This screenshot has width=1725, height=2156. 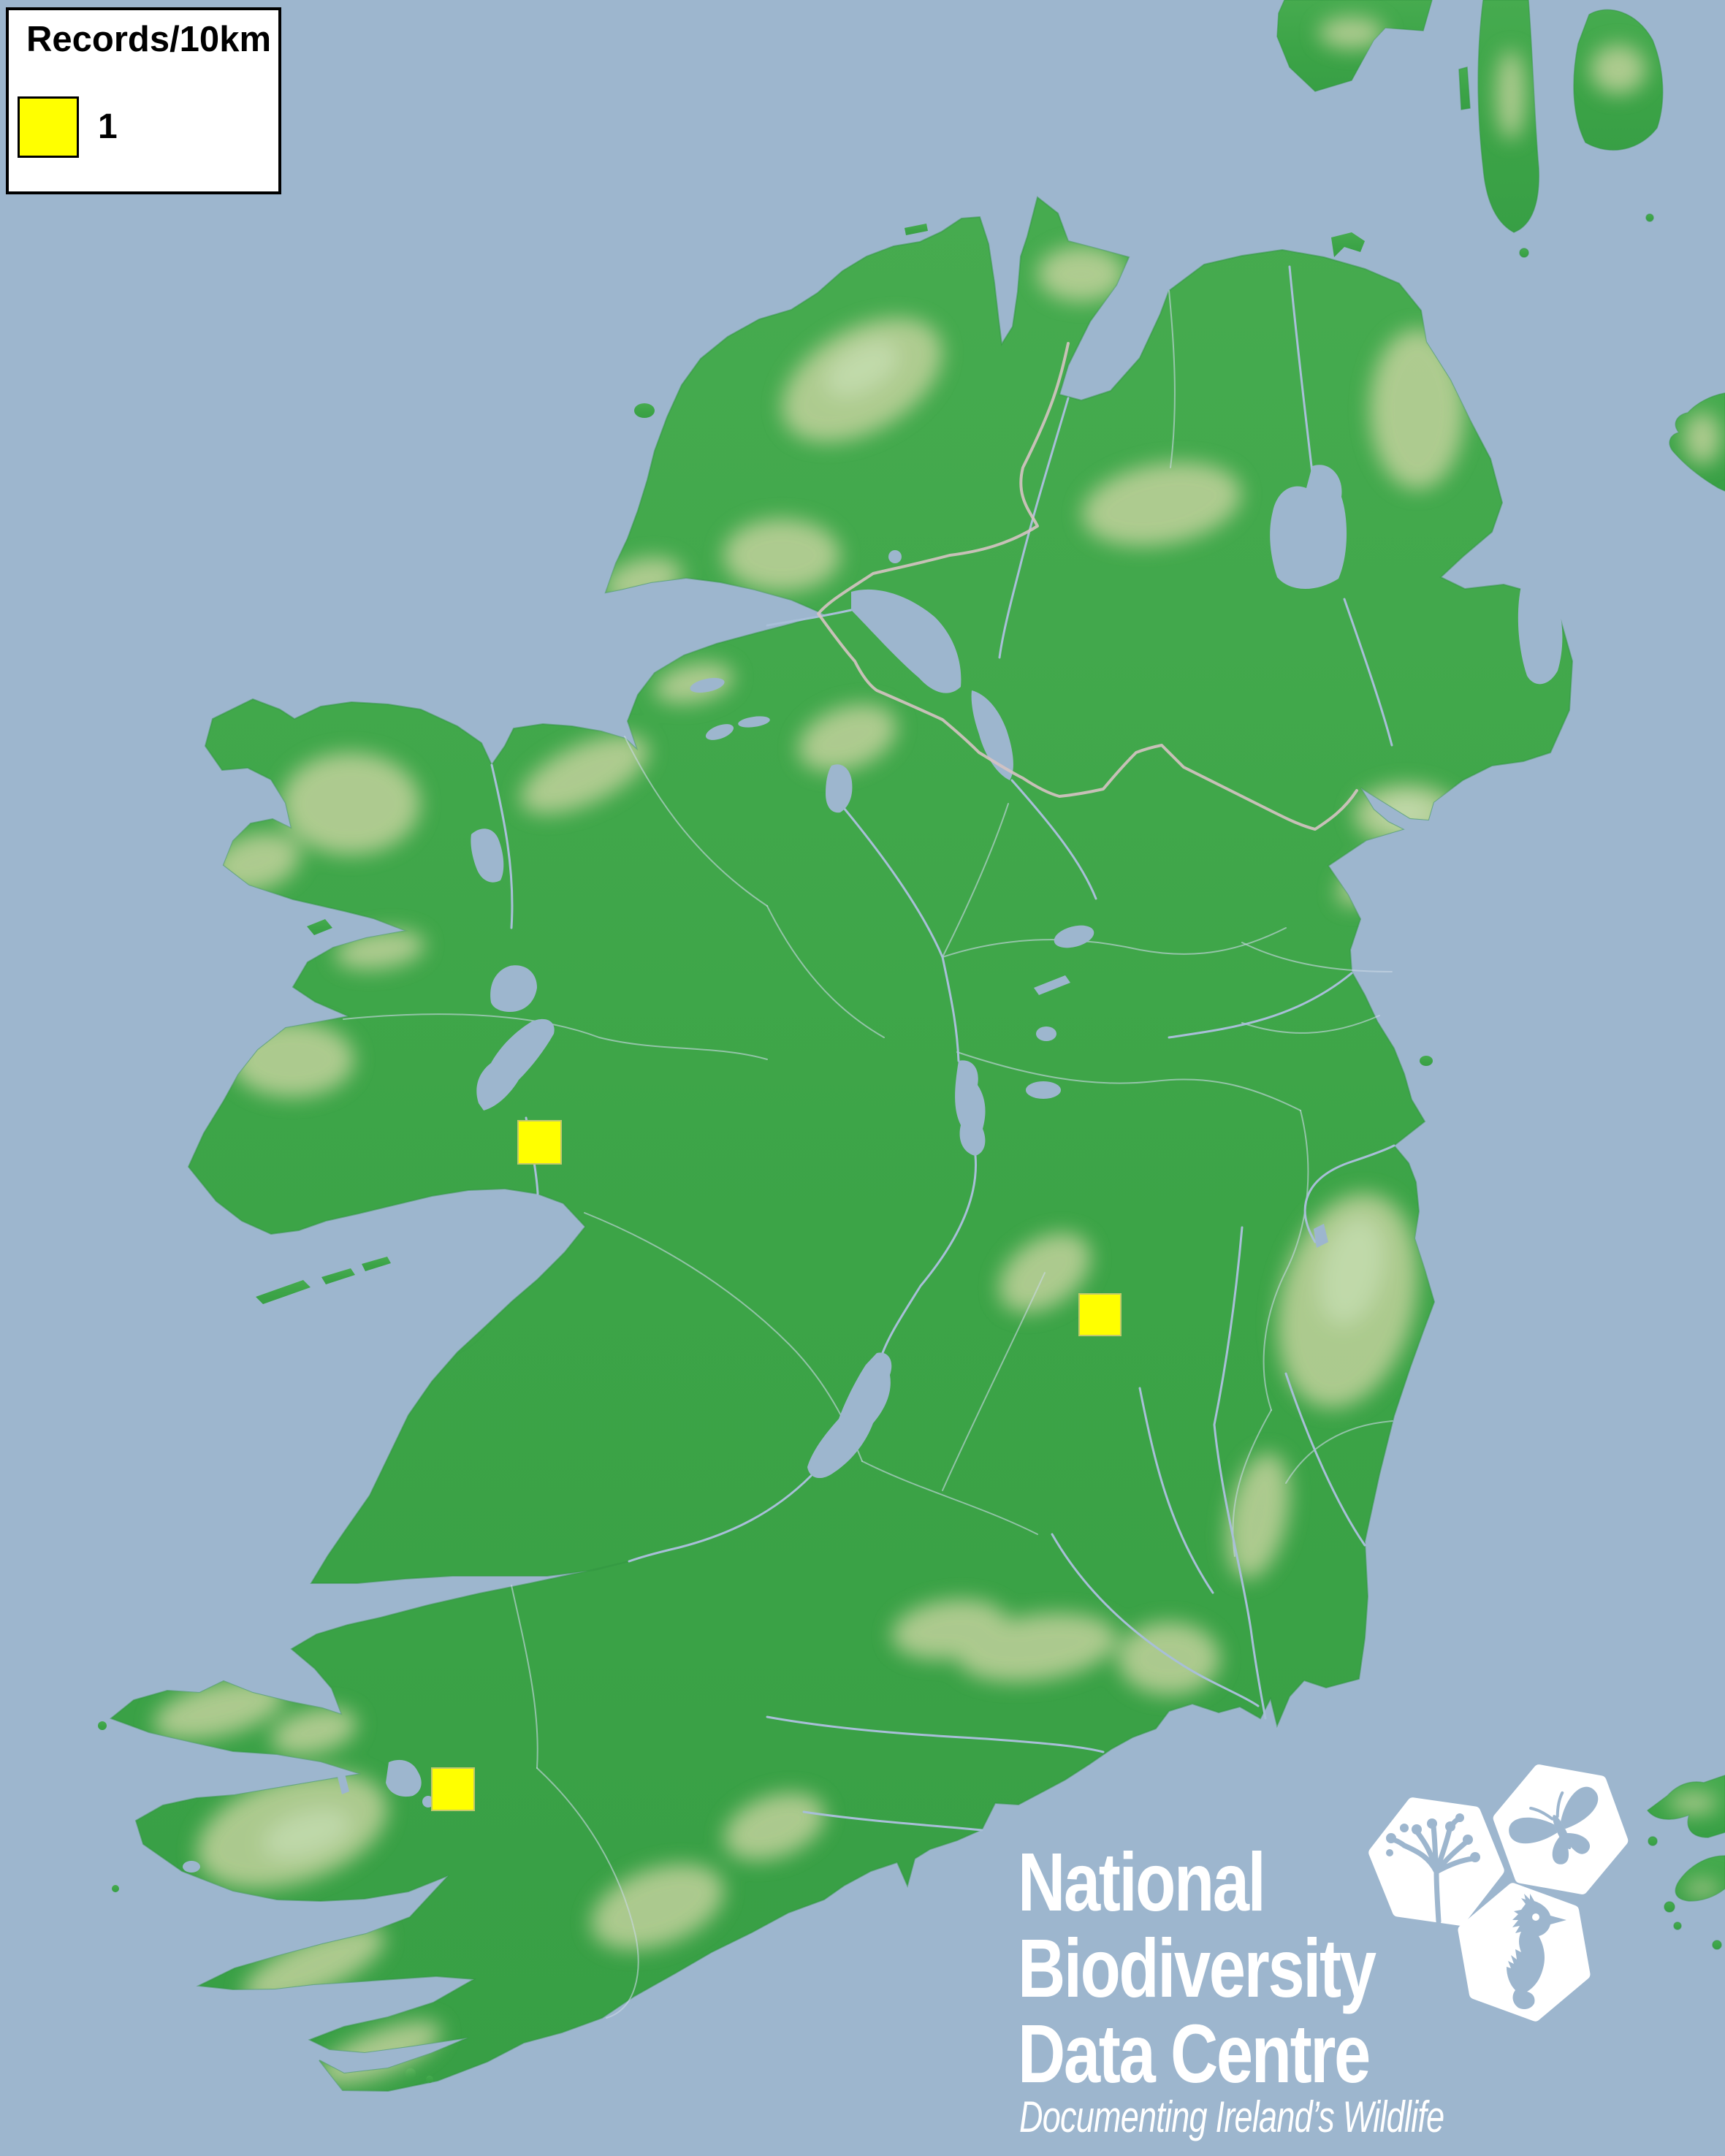 I want to click on river-suir, so click(x=1155, y=1620).